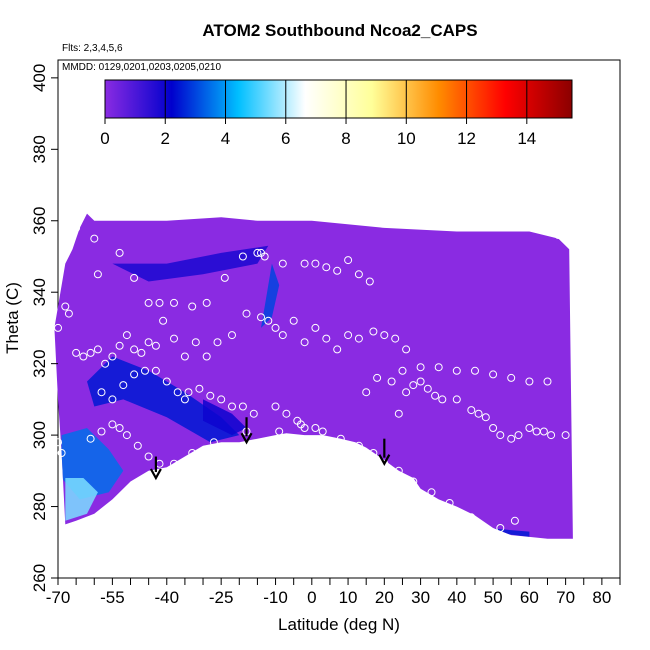  I want to click on x-tick-label: 80, so click(601, 597).